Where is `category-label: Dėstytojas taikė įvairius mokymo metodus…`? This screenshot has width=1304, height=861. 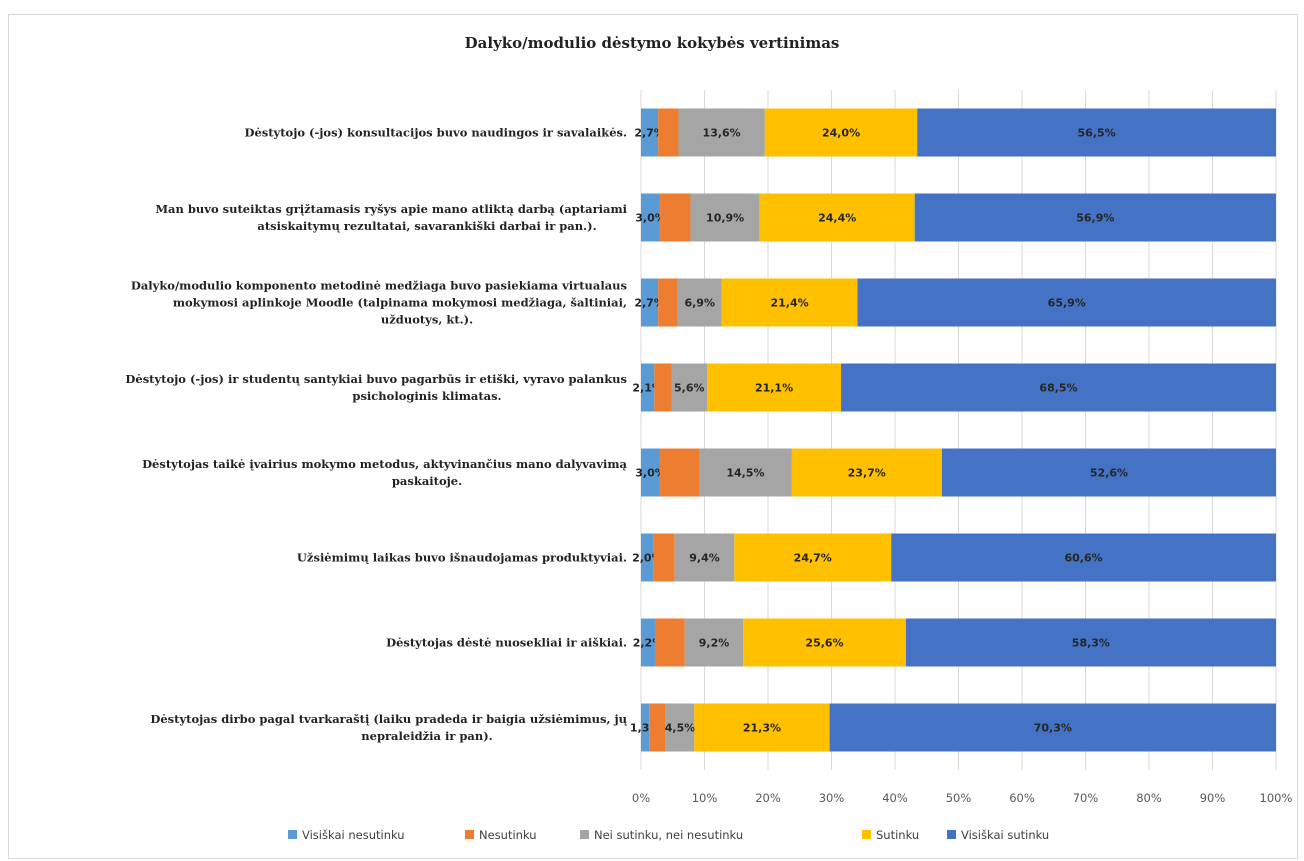
category-label: Dėstytojas taikė įvairius mokymo metodus… is located at coordinates (384, 472).